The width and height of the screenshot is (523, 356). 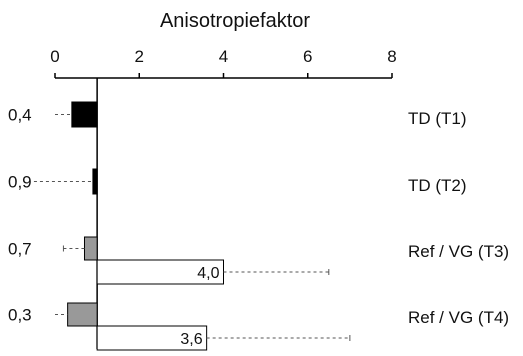 I want to click on category-label: Ref / VG (T3), so click(x=458, y=251).